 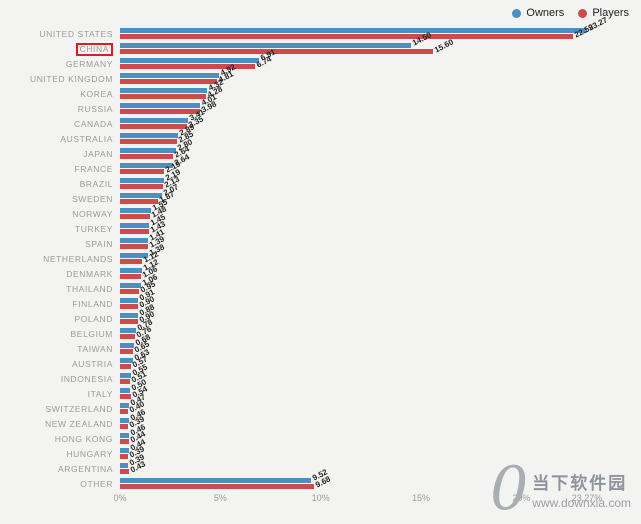 I want to click on bar-row: UNITED STATES 23.27 22.59, so click(x=320, y=28).